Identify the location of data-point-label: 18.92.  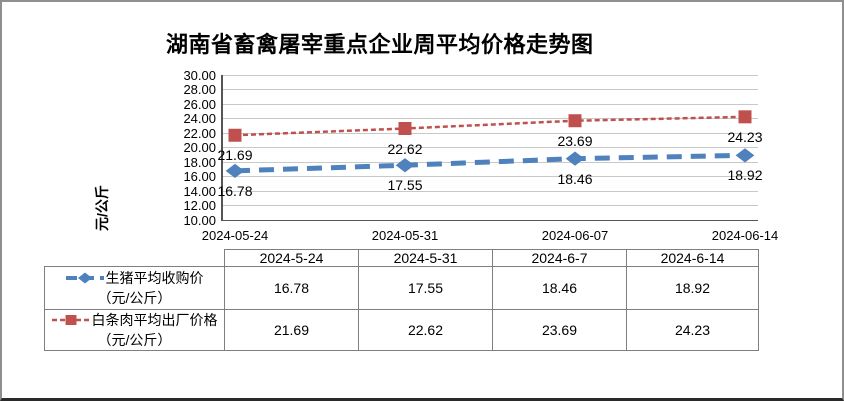
(745, 175).